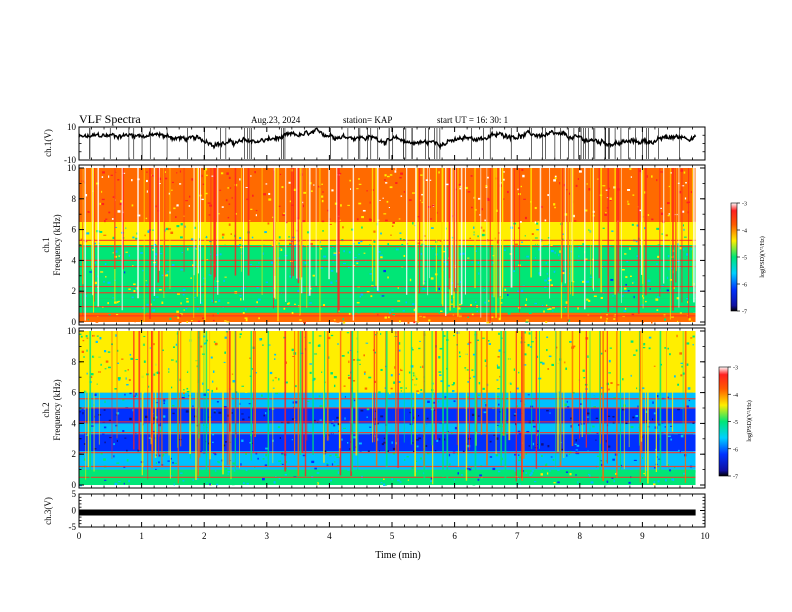 This screenshot has width=792, height=612. What do you see at coordinates (267, 536) in the screenshot?
I see `x-tick-label: 3` at bounding box center [267, 536].